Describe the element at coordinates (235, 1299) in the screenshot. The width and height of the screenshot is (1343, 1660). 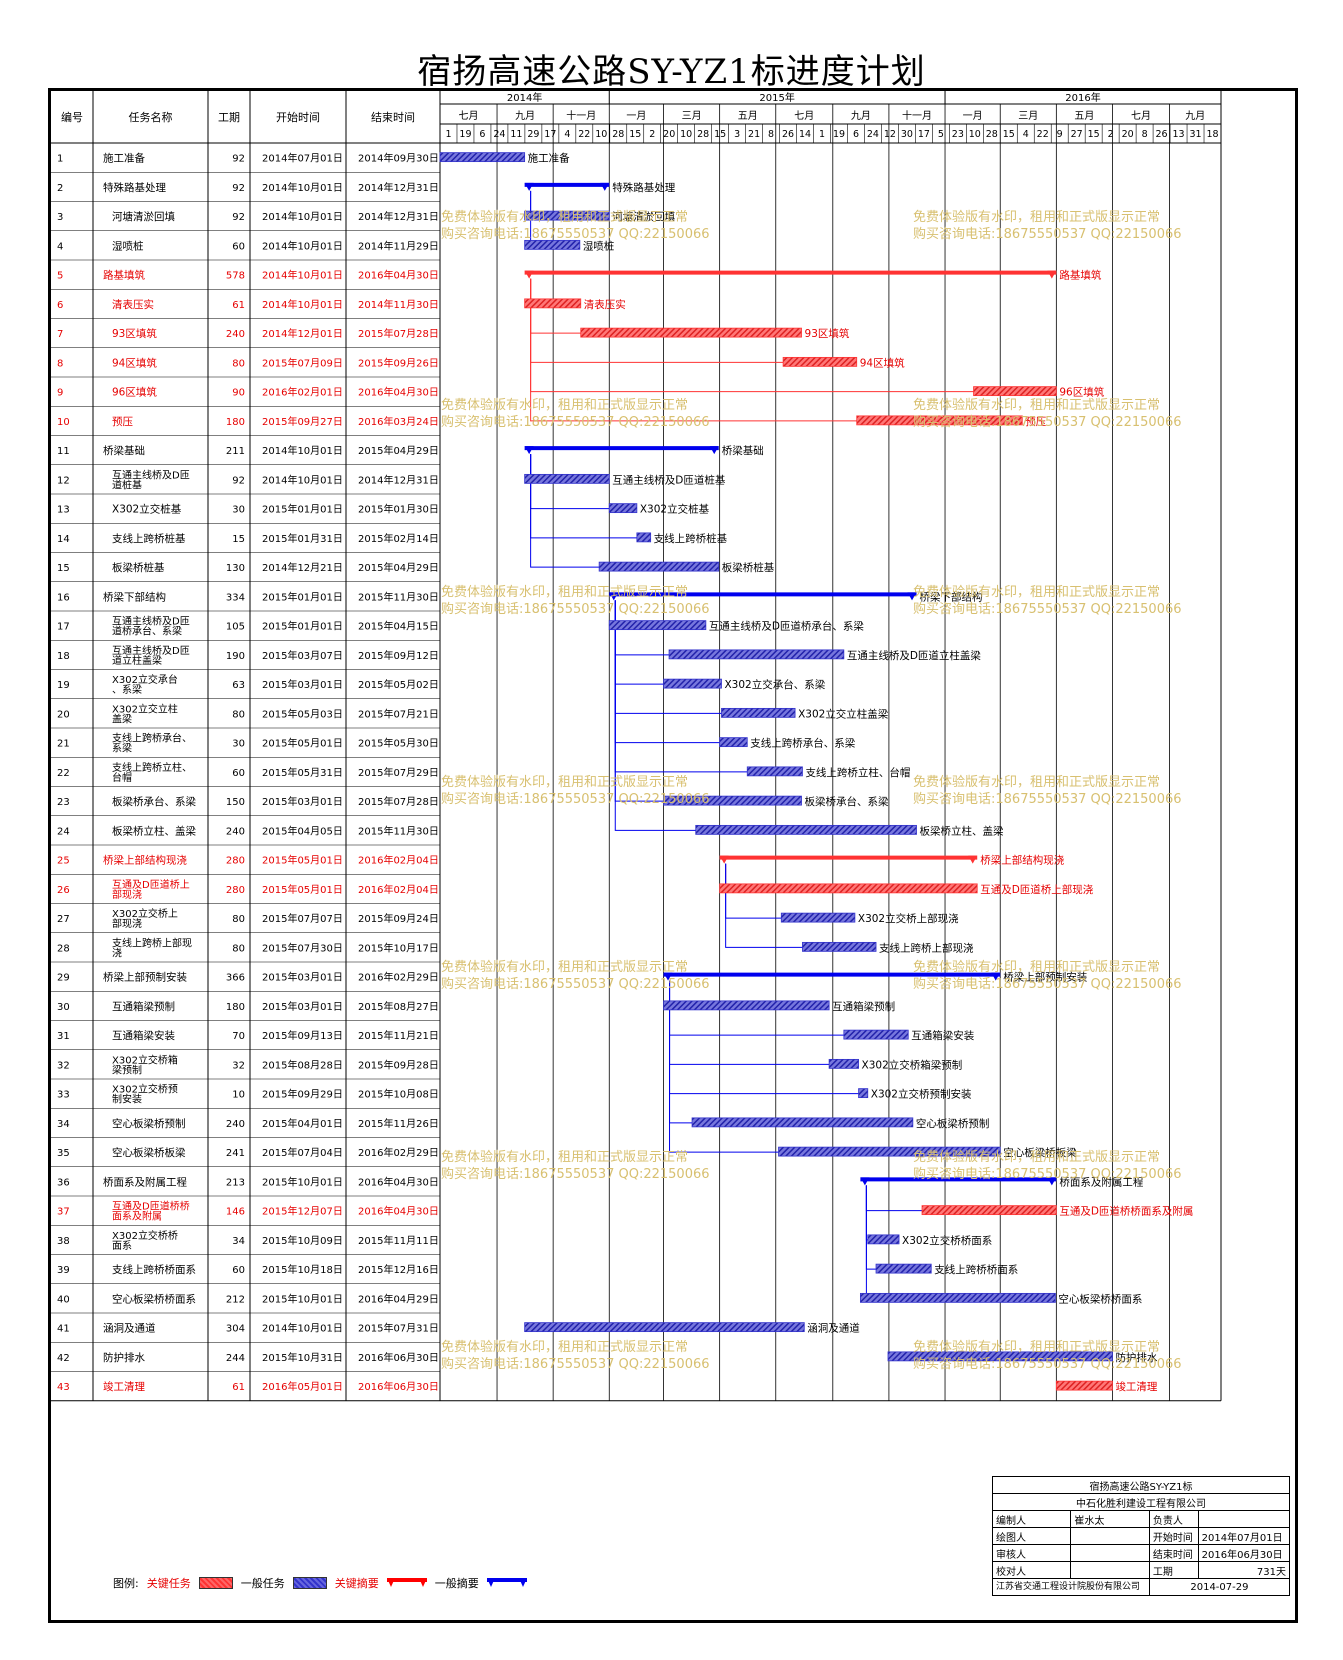
I see `task-duration: 212` at that location.